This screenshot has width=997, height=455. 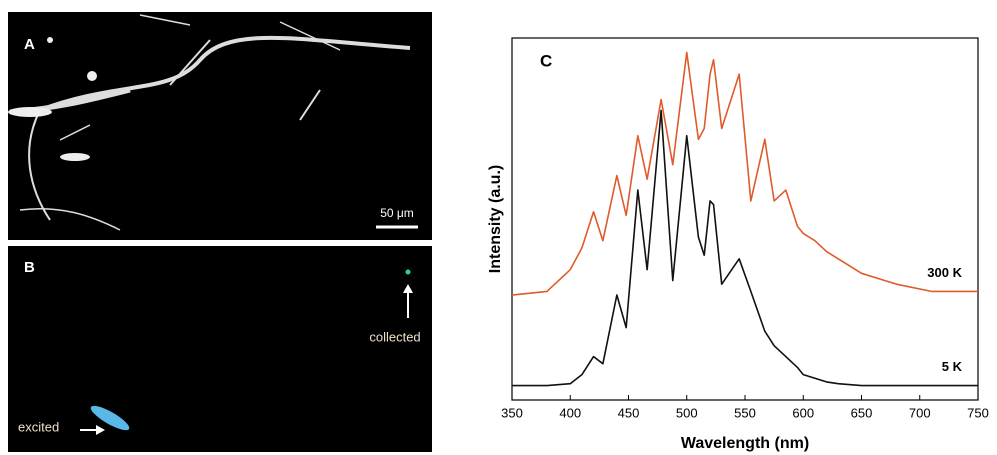 I want to click on series-label: 300 K, so click(x=944, y=272).